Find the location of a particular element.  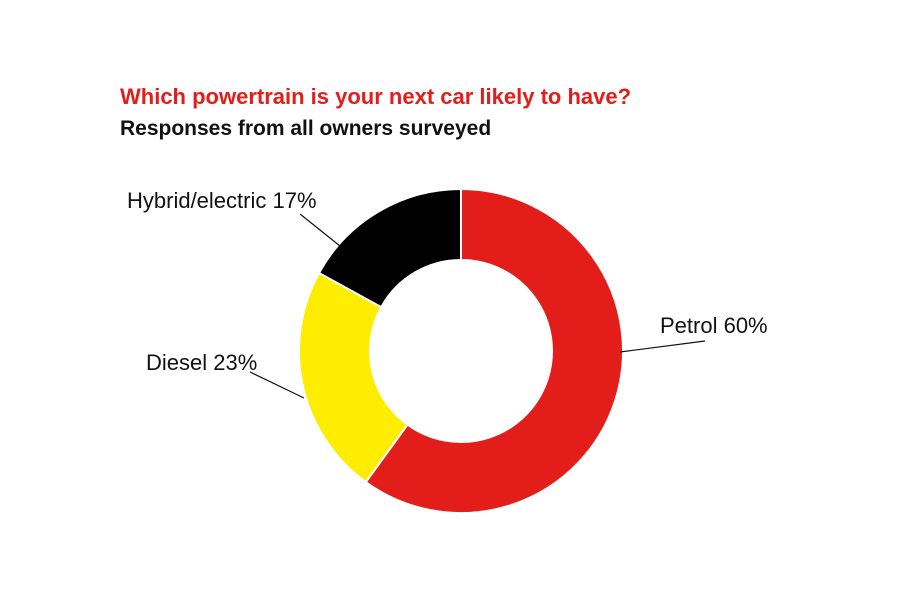

slice-hybrid-electric is located at coordinates (389, 248).